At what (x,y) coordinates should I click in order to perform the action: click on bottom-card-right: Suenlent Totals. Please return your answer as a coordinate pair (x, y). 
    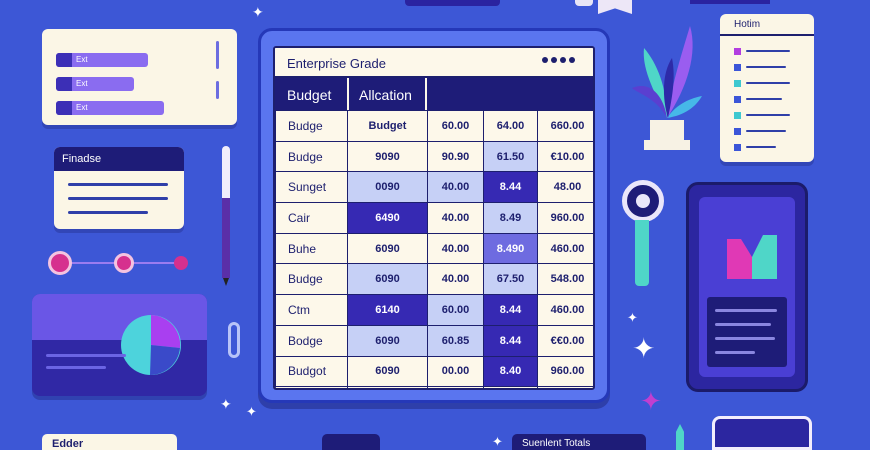
    Looking at the image, I should click on (579, 442).